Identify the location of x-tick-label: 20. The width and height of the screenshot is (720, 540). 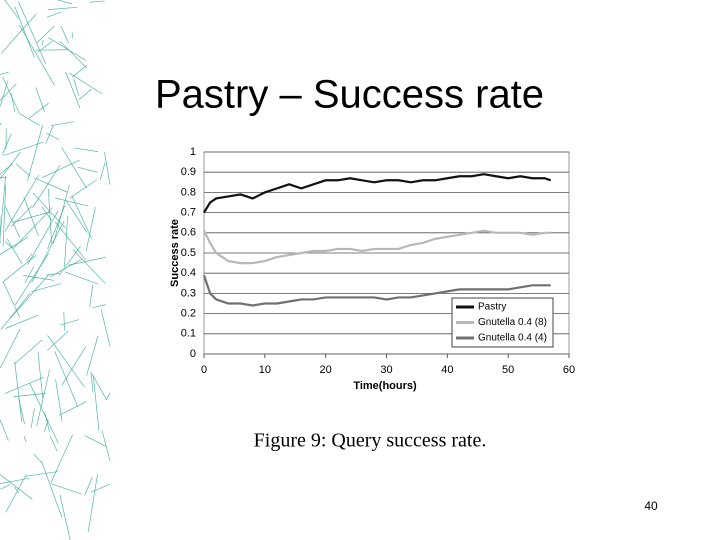
(326, 370).